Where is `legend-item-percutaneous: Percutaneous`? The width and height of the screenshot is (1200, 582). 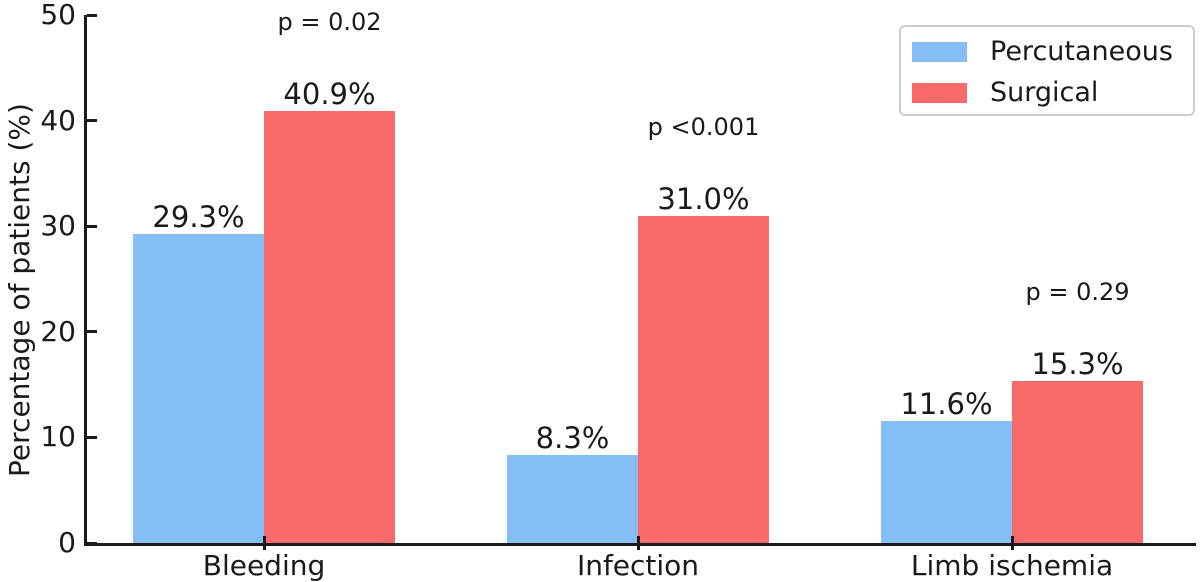
legend-item-percutaneous: Percutaneous is located at coordinates (1052, 51).